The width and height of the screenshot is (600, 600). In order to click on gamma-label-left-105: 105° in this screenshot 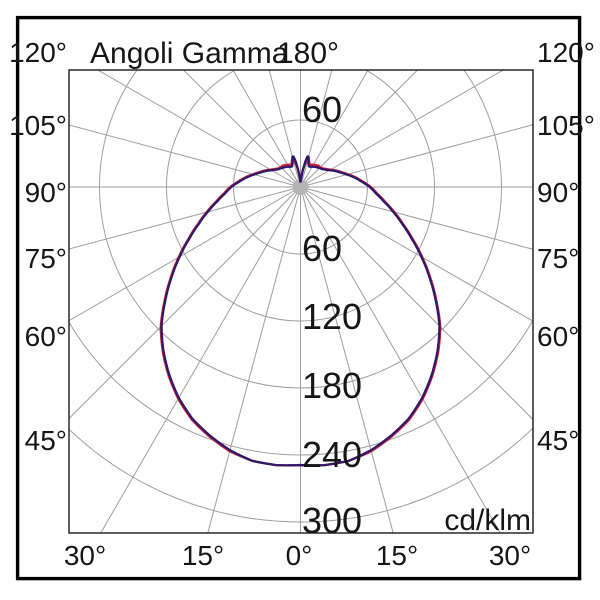, I will do `click(38, 125)`.